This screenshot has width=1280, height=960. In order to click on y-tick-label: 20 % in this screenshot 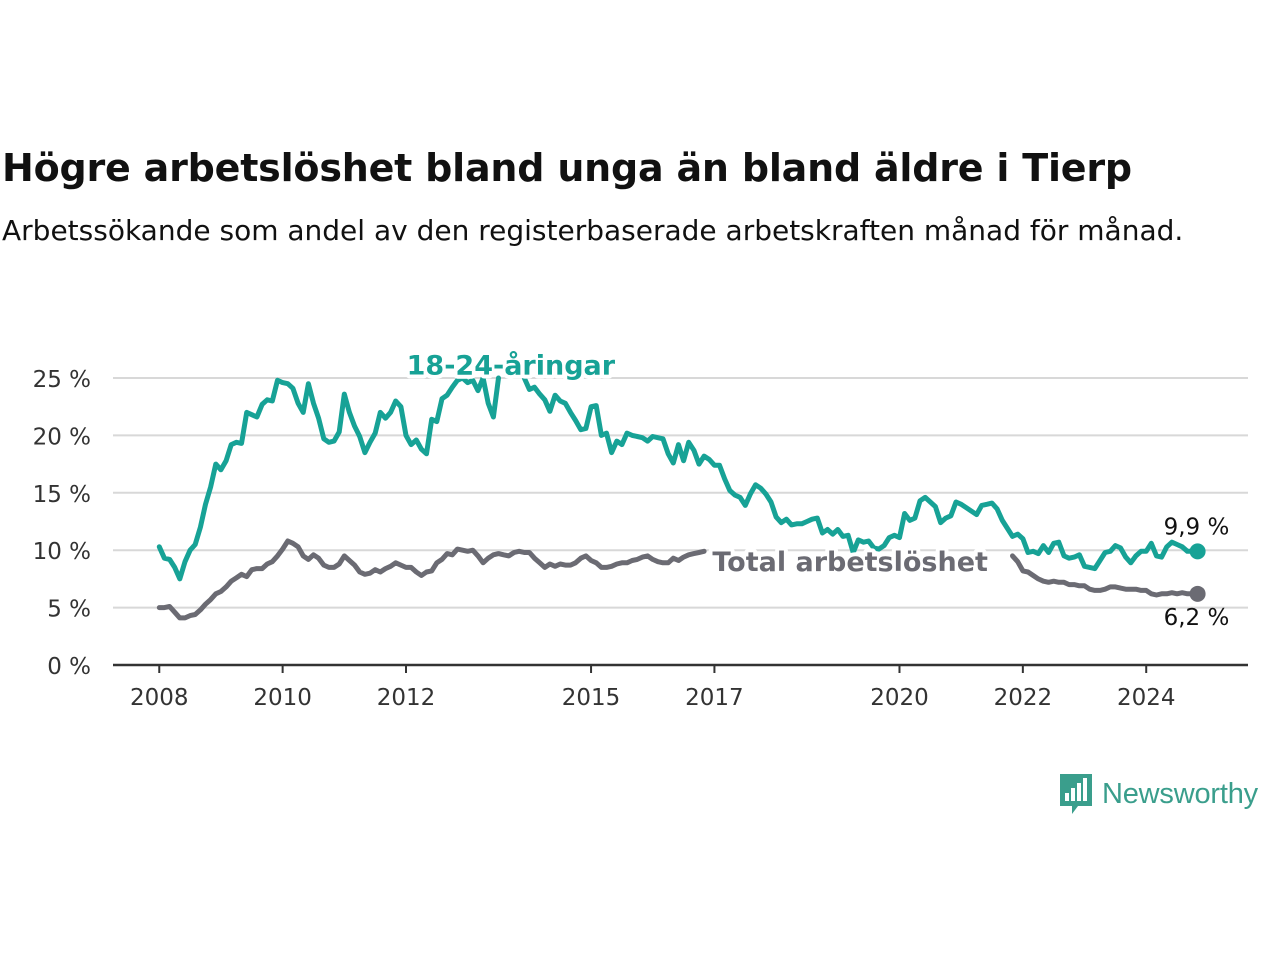, I will do `click(62, 437)`.